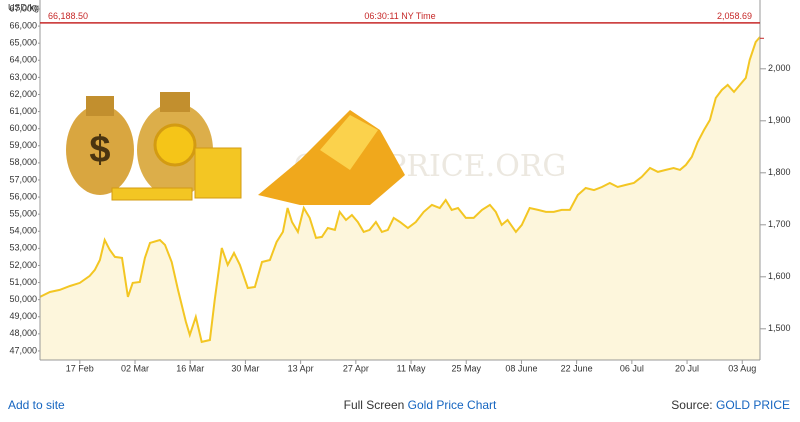 This screenshot has height=422, width=800. What do you see at coordinates (632, 368) in the screenshot?
I see `x-tick-label: 06 Jul` at bounding box center [632, 368].